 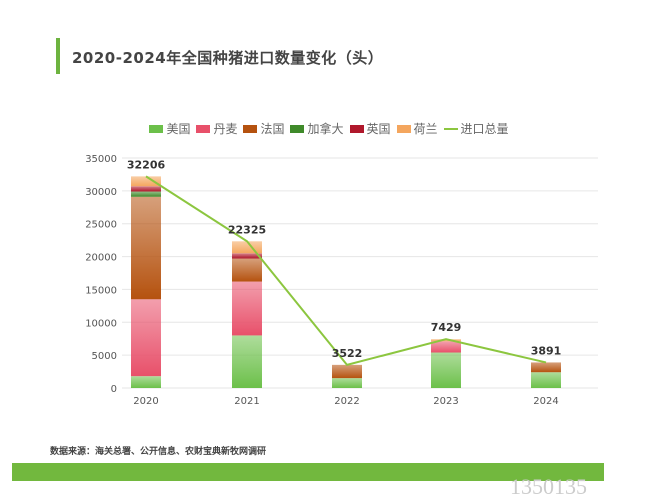 I want to click on y-tick-label: 5000, so click(x=104, y=356).